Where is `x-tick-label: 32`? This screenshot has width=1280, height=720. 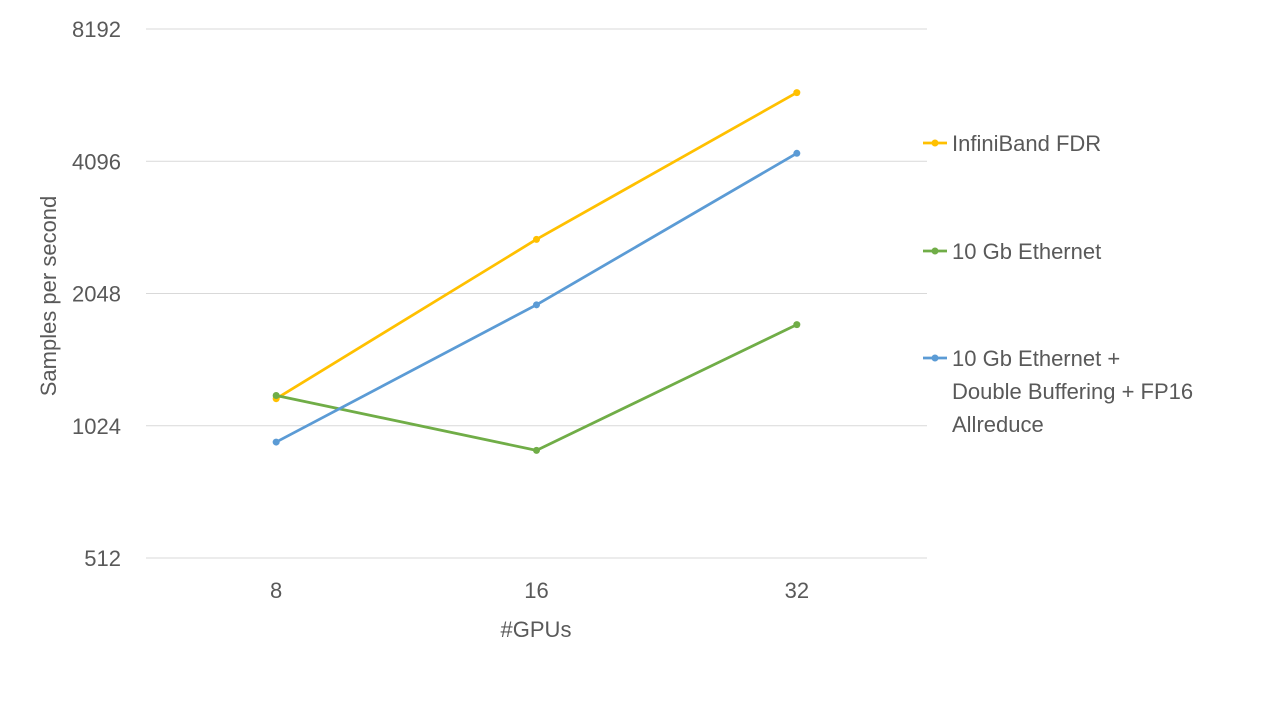
x-tick-label: 32 is located at coordinates (797, 590).